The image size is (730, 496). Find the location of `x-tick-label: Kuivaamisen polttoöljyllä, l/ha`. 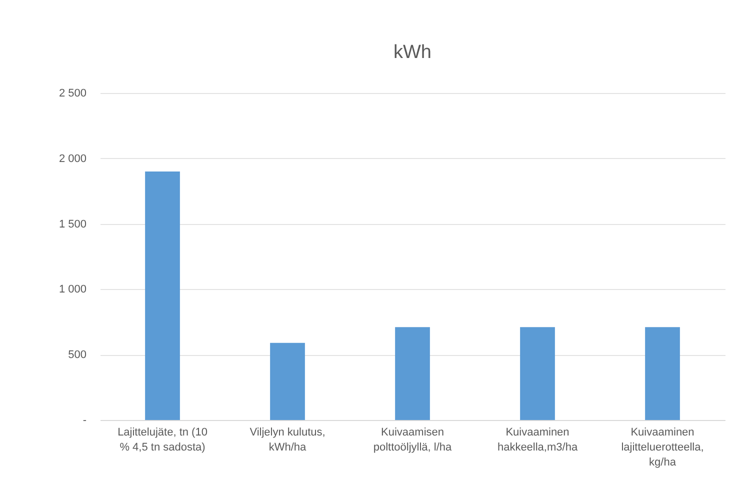

x-tick-label: Kuivaamisen polttoöljyllä, l/ha is located at coordinates (413, 440).